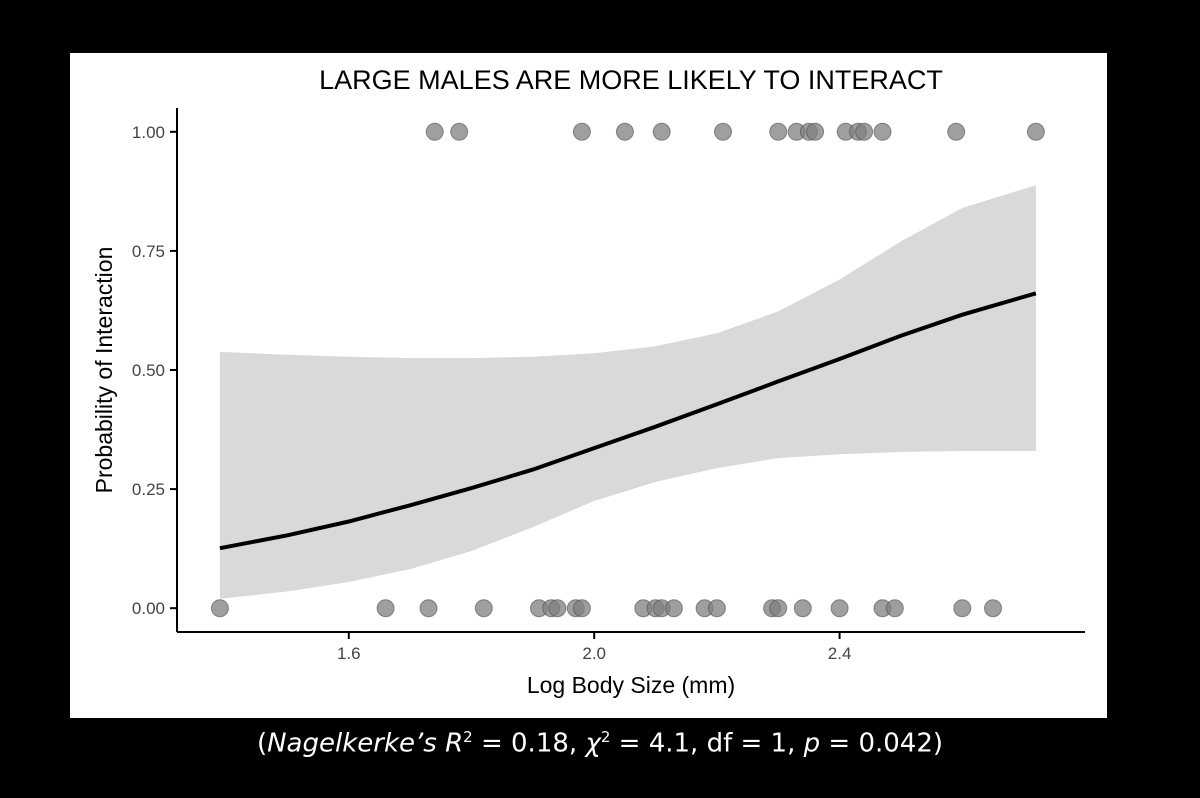 The width and height of the screenshot is (1200, 798). What do you see at coordinates (812, 743) in the screenshot?
I see `caption-p-symbol: p` at bounding box center [812, 743].